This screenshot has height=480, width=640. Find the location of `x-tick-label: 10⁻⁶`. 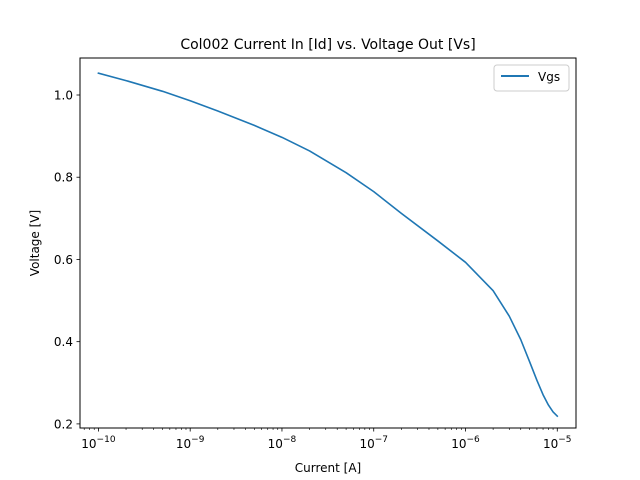

x-tick-label: 10⁻⁶ is located at coordinates (465, 443).